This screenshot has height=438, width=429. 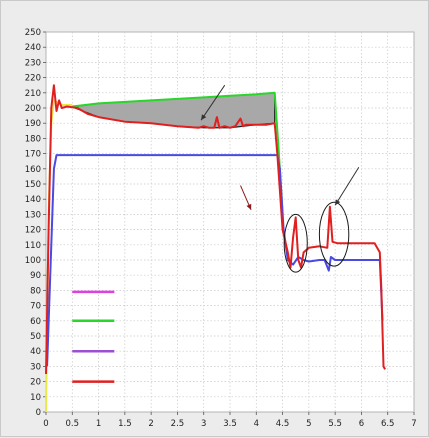 I want to click on x-tick-label: 0, so click(x=45, y=424).